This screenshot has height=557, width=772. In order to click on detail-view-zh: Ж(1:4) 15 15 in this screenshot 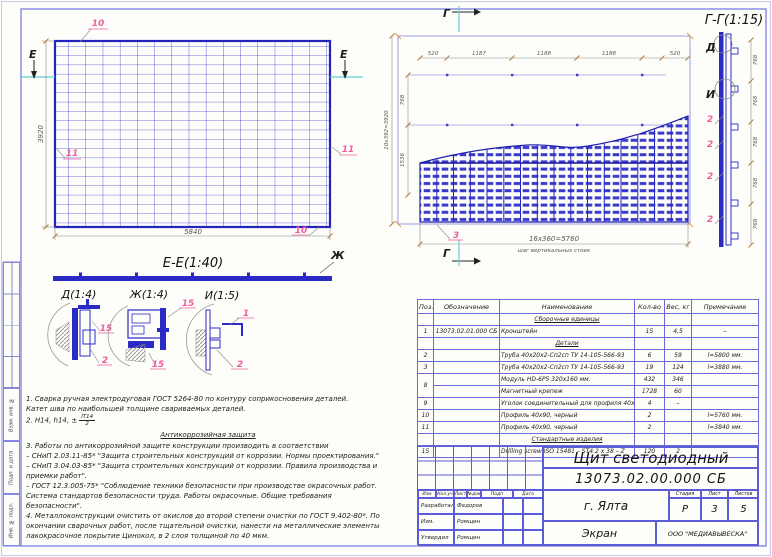, I will do `click(151, 329)`.